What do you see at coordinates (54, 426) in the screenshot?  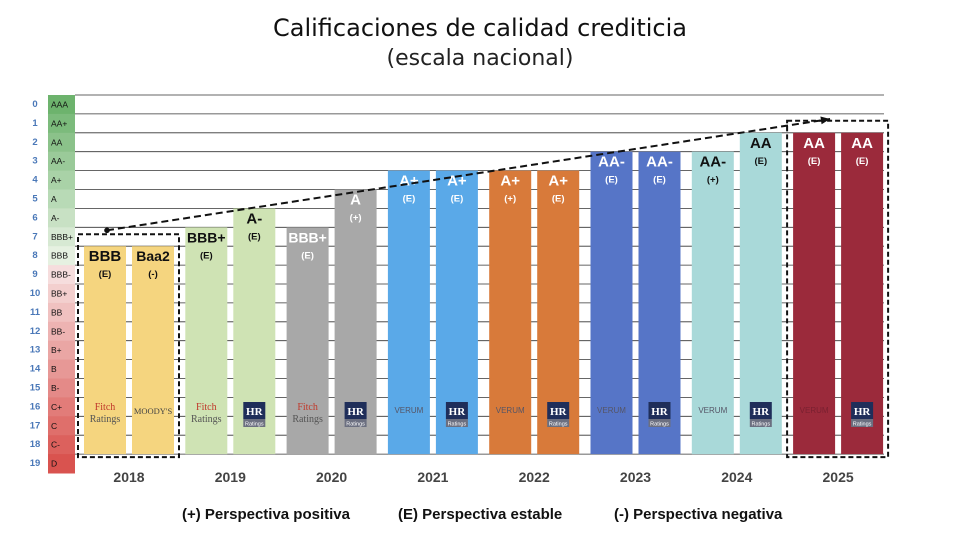 I see `scale-rating-label: C` at bounding box center [54, 426].